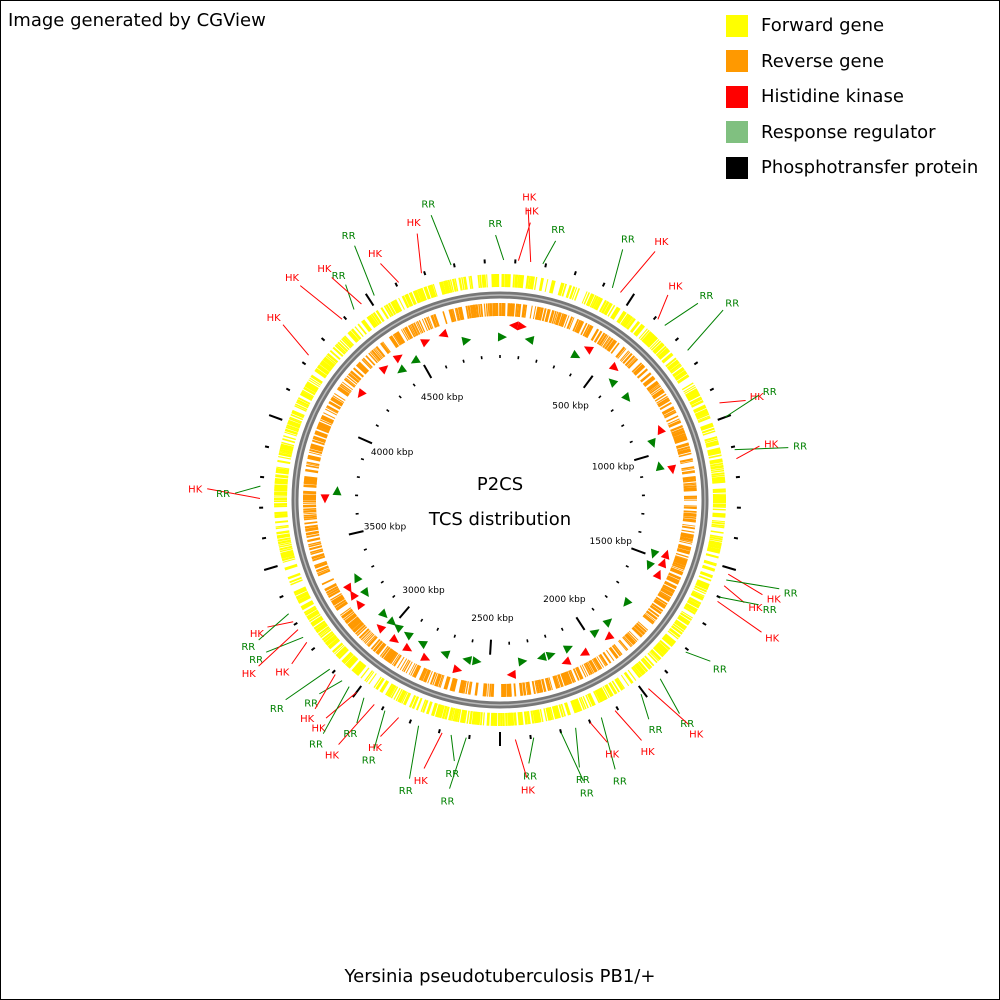  What do you see at coordinates (428, 371) in the screenshot?
I see `major-tick` at bounding box center [428, 371].